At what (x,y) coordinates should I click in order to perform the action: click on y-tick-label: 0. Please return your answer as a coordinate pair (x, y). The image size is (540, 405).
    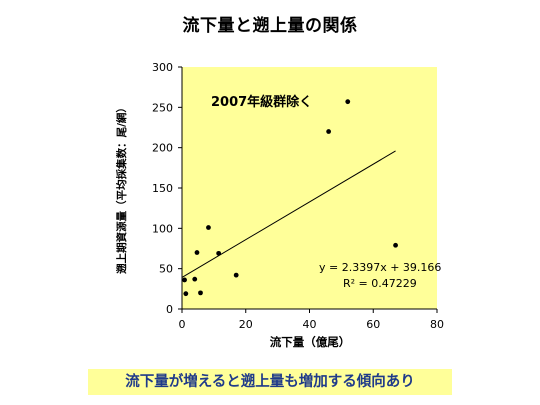
    Looking at the image, I should click on (169, 309).